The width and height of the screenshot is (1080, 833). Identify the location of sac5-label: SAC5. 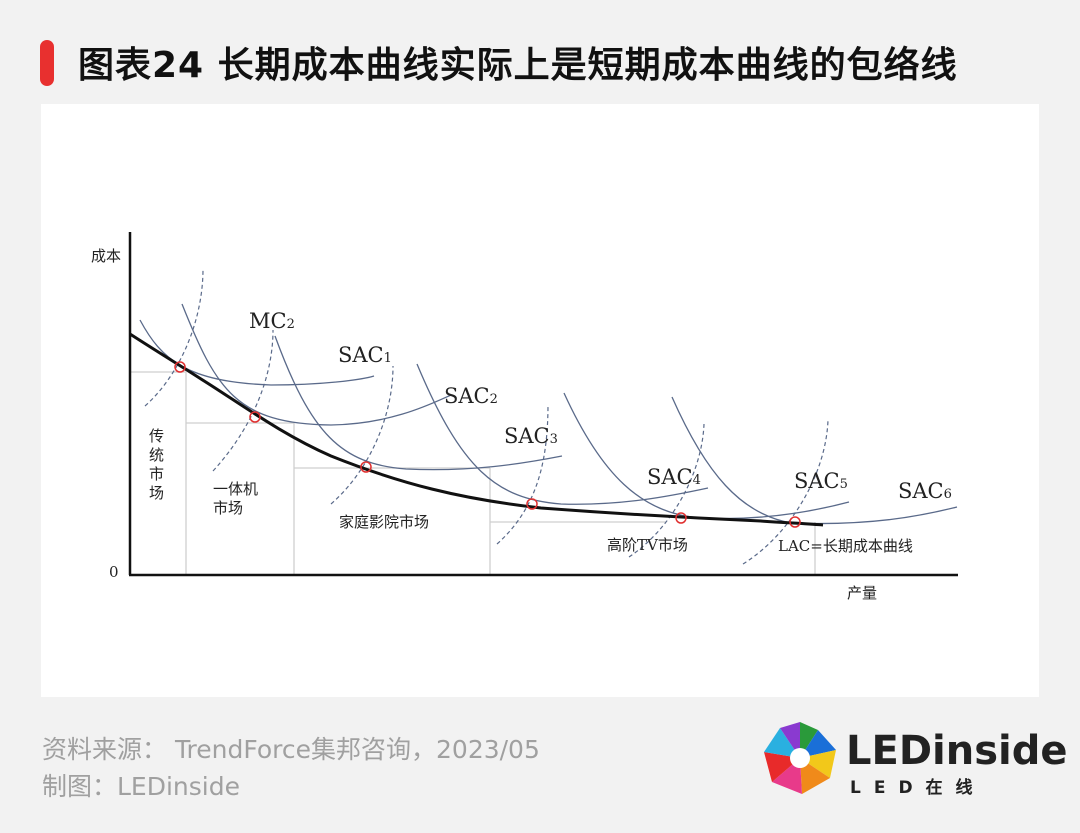
(821, 481).